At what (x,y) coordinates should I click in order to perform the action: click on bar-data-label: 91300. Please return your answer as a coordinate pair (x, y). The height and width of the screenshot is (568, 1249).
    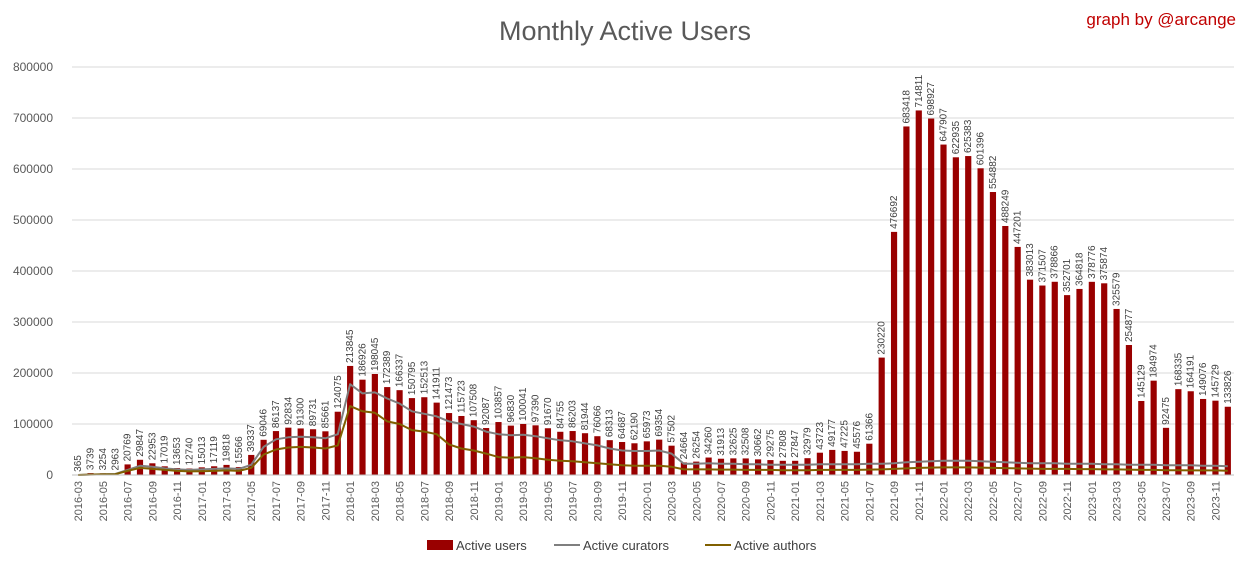
    Looking at the image, I should click on (301, 411).